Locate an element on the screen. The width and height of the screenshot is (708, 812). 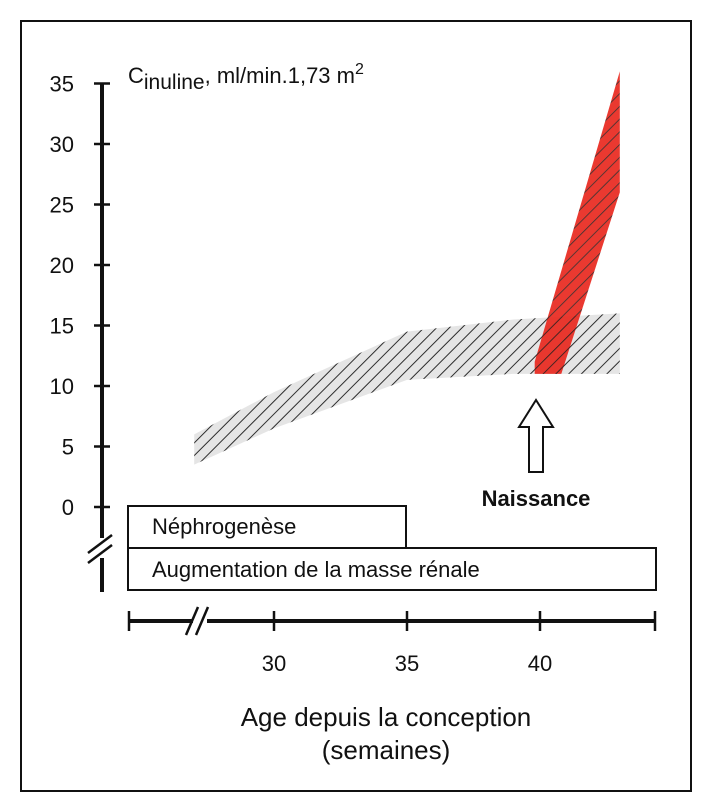
y-axis-label: Cinuline, ml/min.1,73 m2 is located at coordinates (246, 77).